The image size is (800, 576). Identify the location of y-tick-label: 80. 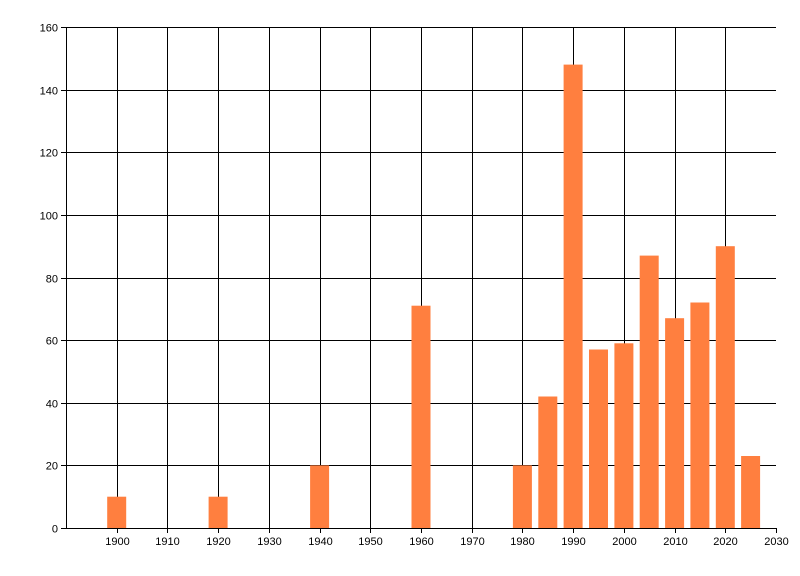
(52, 280).